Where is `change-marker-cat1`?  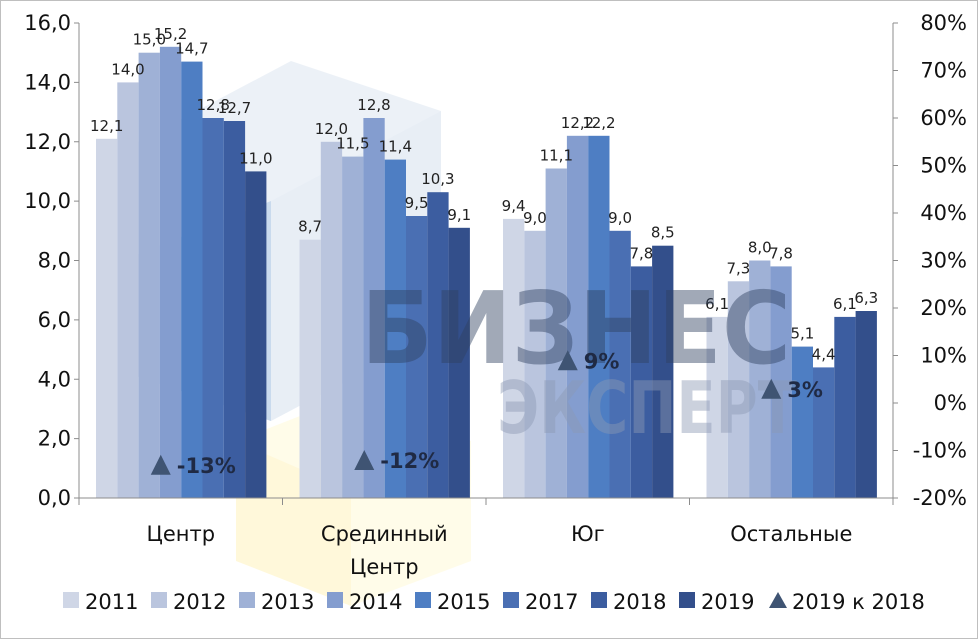 change-marker-cat1 is located at coordinates (364, 460).